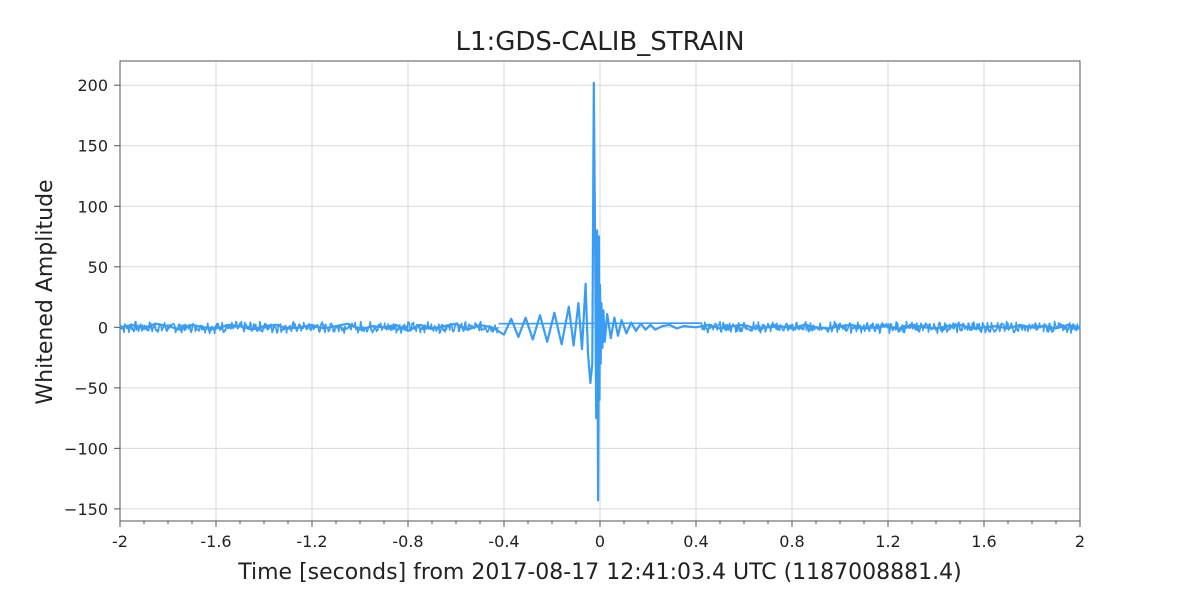 Image resolution: width=1200 pixels, height=605 pixels. Describe the element at coordinates (92, 206) in the screenshot. I see `y-tick-label: 100` at that location.